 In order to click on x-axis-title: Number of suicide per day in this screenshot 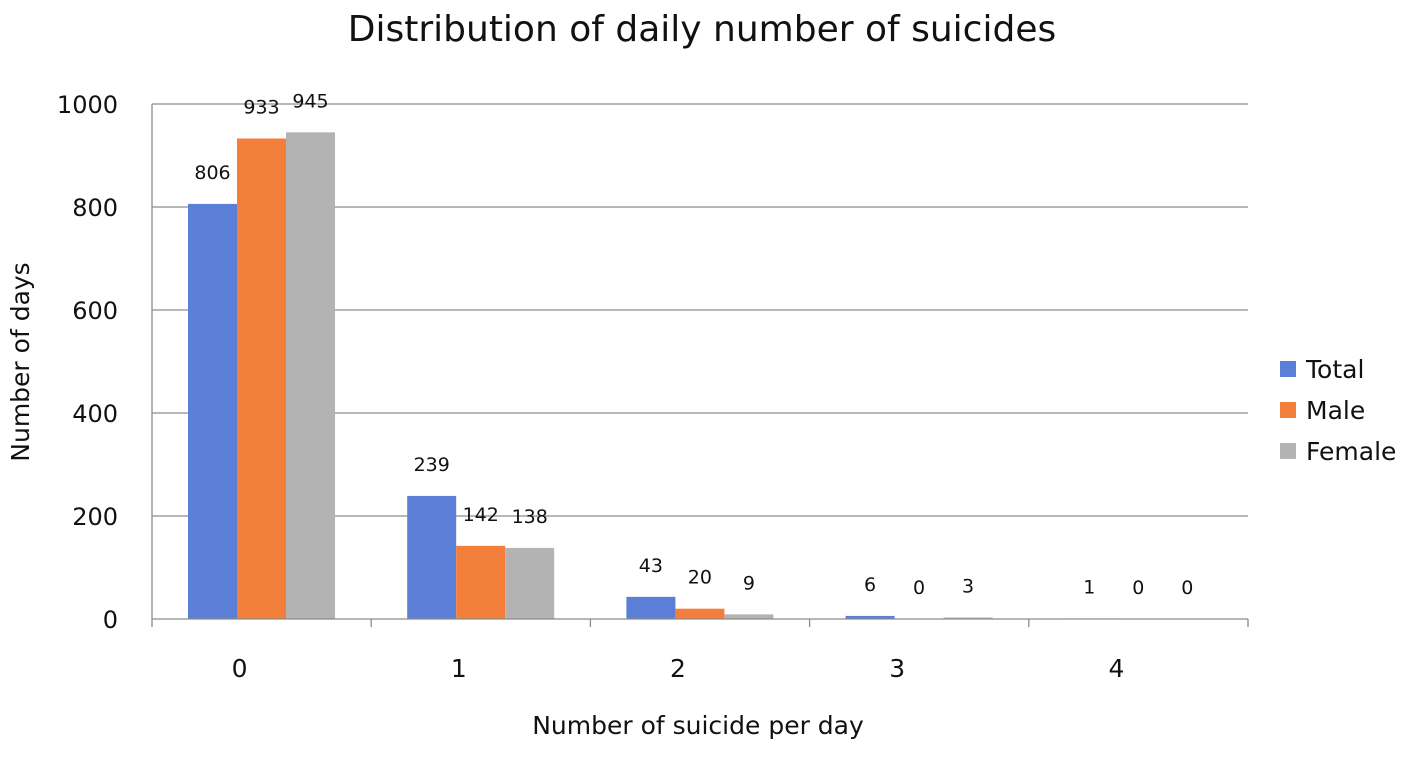, I will do `click(698, 725)`.